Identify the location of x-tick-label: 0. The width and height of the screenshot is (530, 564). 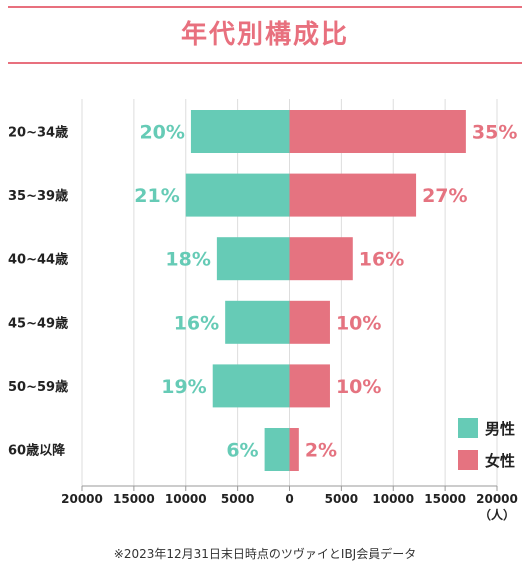
(289, 499).